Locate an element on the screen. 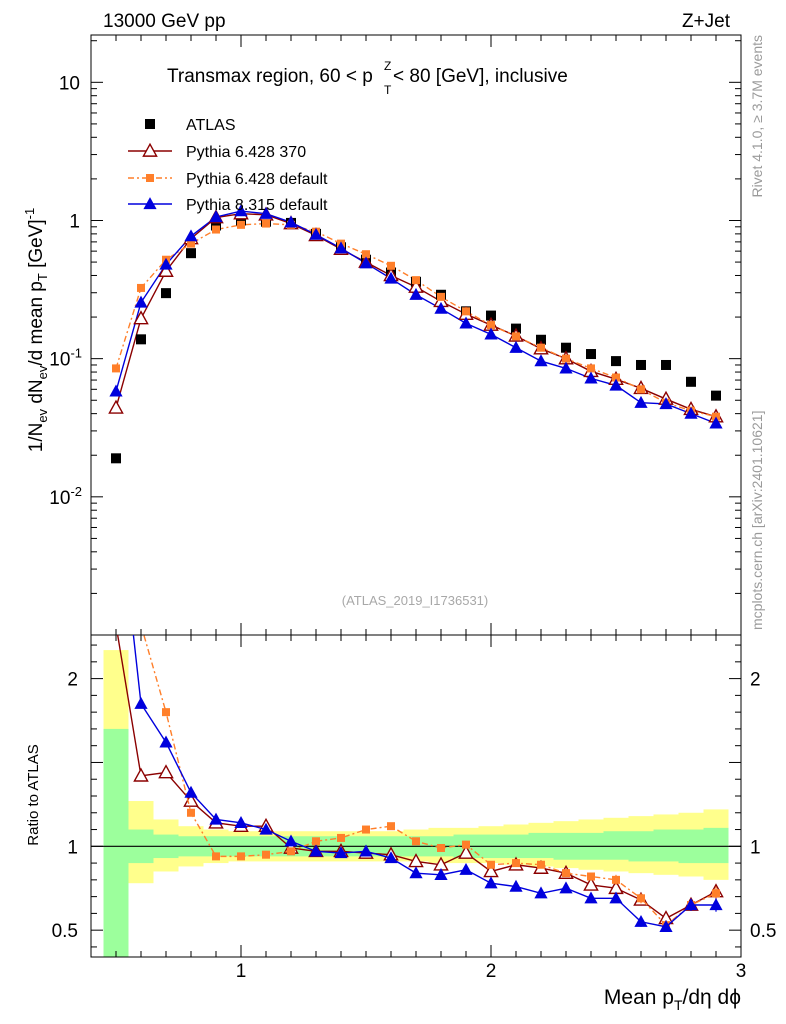 The image size is (786, 1024). y-tick-label: 10⁻¹ is located at coordinates (65, 358).